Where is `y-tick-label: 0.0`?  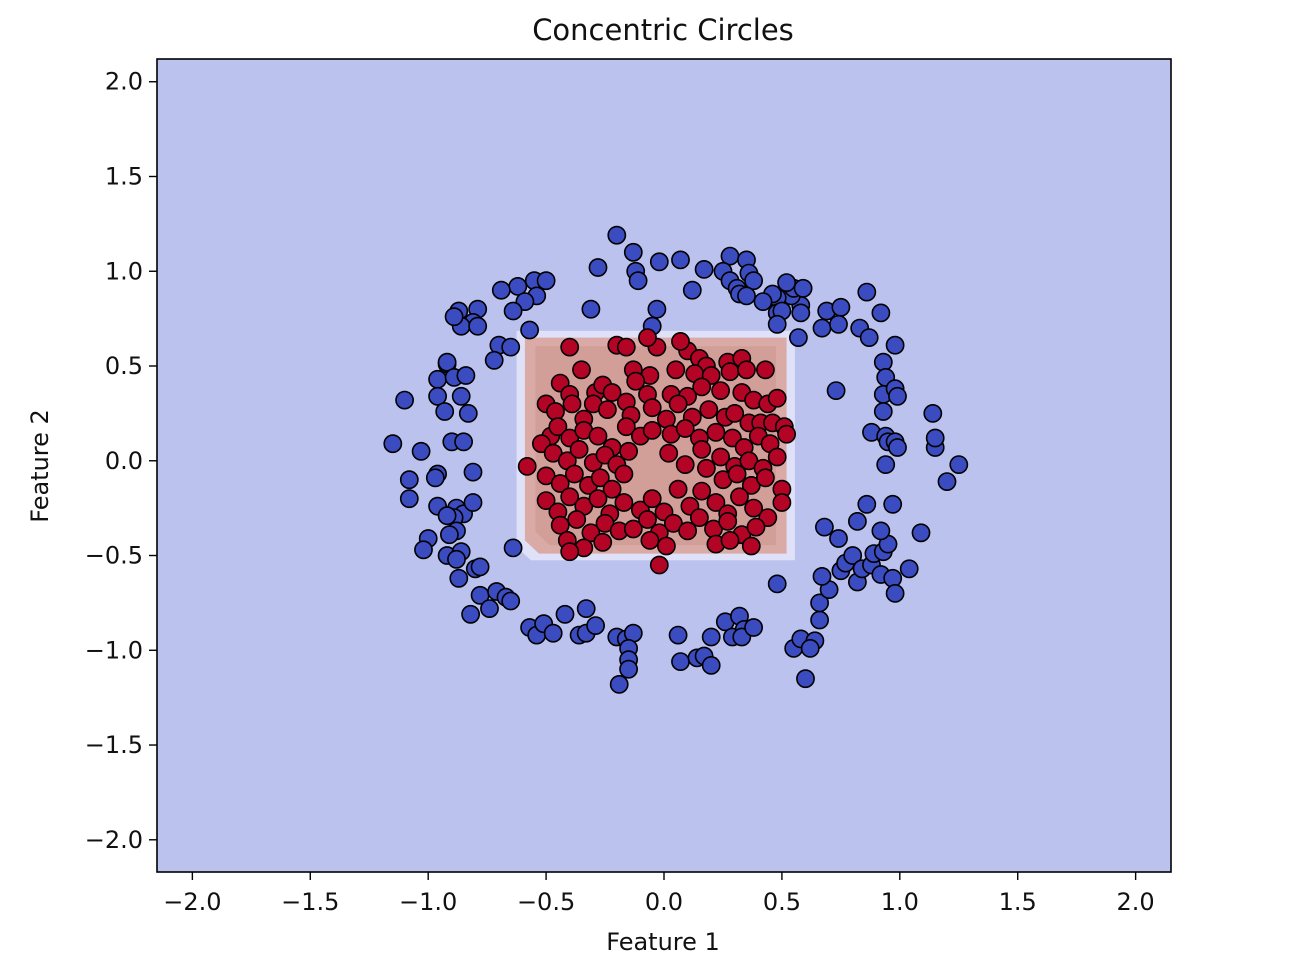
y-tick-label: 0.0 is located at coordinates (124, 461).